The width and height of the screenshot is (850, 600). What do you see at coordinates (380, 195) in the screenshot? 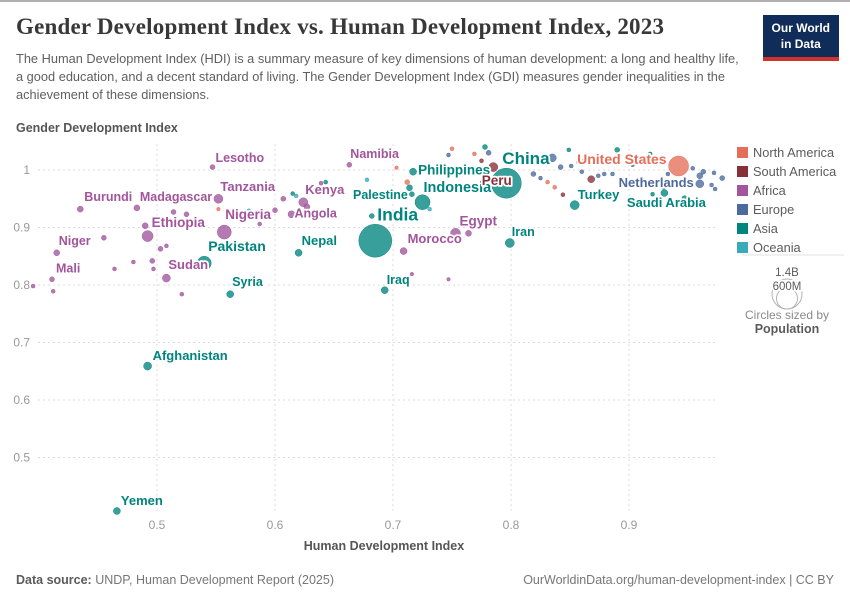
I see `country-label-palestine: Palestine` at bounding box center [380, 195].